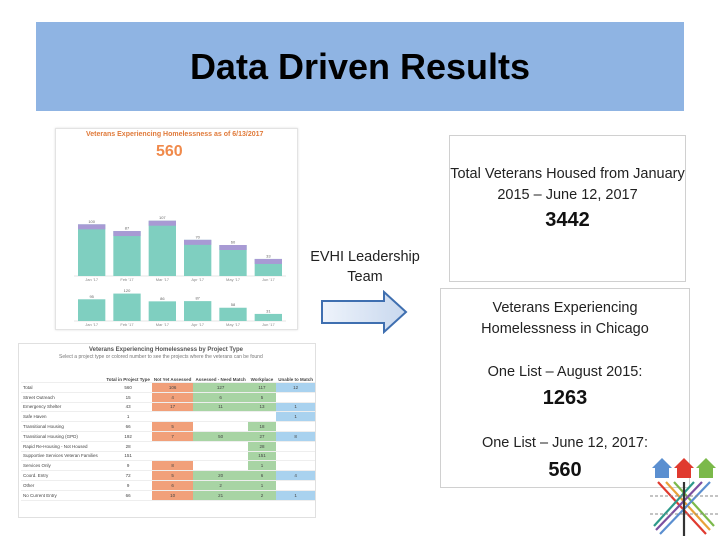 This screenshot has height=540, width=720. Describe the element at coordinates (128, 374) in the screenshot. I see `table-header-cell: Total in Project Type` at that location.